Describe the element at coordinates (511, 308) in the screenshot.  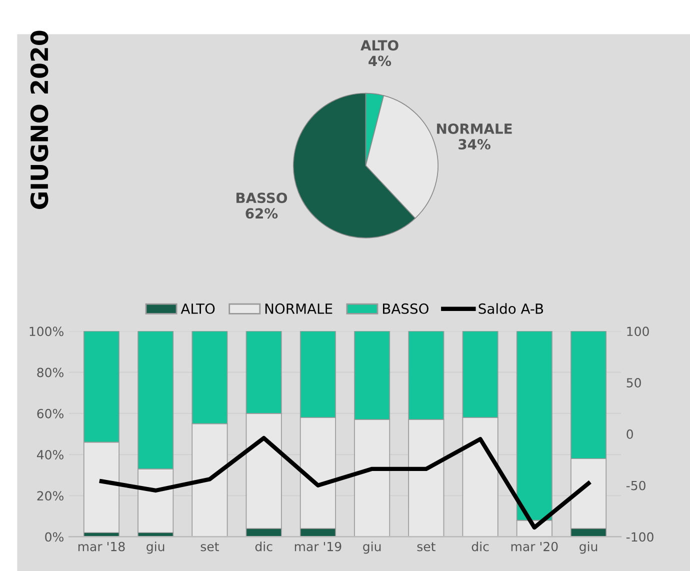
I see `legend-label: Saldo A-B` at that location.